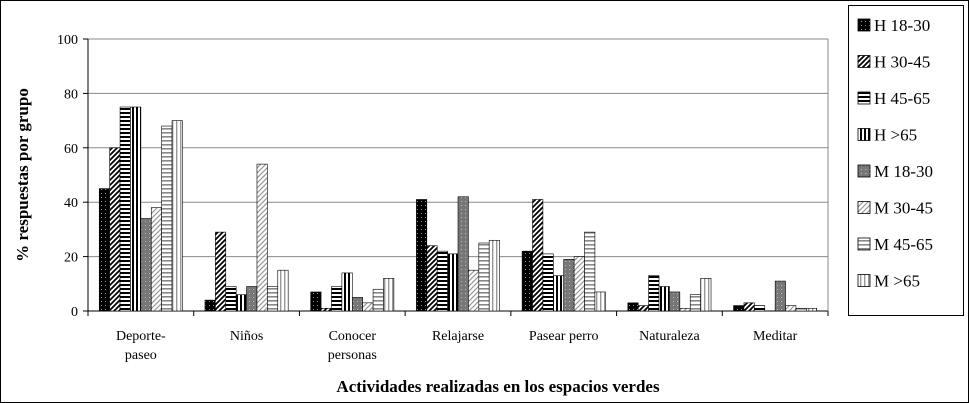 Image resolution: width=969 pixels, height=403 pixels. Describe the element at coordinates (903, 244) in the screenshot. I see `legend-label: M 45-65` at that location.